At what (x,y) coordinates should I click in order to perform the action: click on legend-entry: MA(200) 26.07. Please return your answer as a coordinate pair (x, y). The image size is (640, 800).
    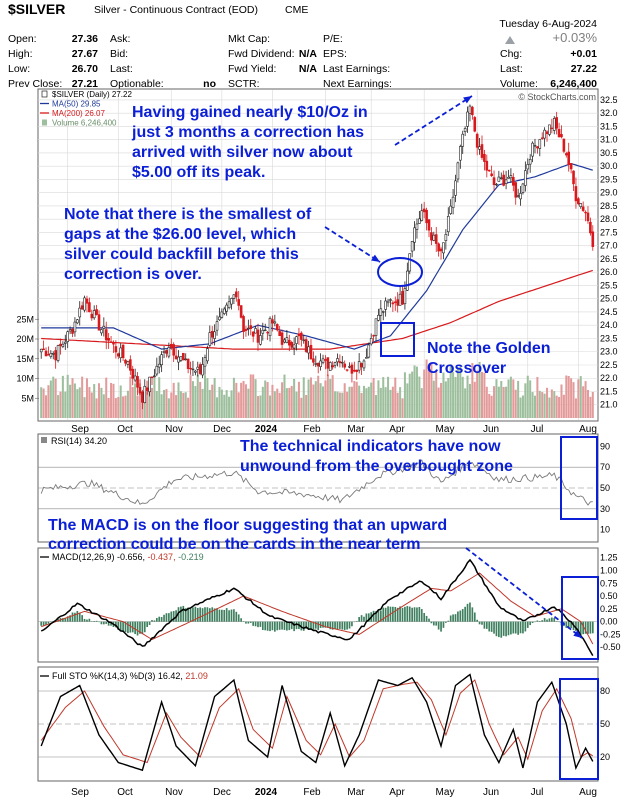
    Looking at the image, I should click on (78, 113).